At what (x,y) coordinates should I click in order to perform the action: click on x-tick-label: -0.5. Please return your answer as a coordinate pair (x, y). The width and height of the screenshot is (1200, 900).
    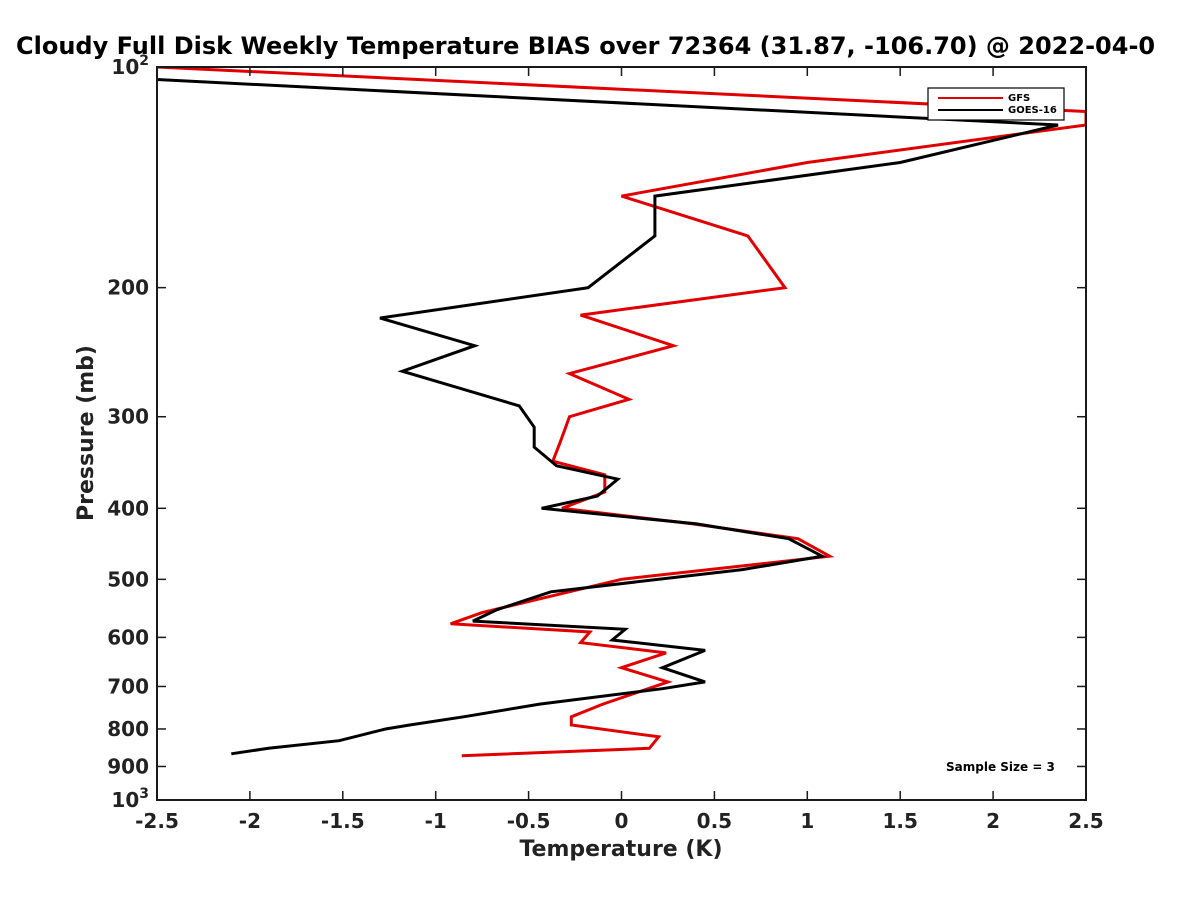
    Looking at the image, I should click on (529, 821).